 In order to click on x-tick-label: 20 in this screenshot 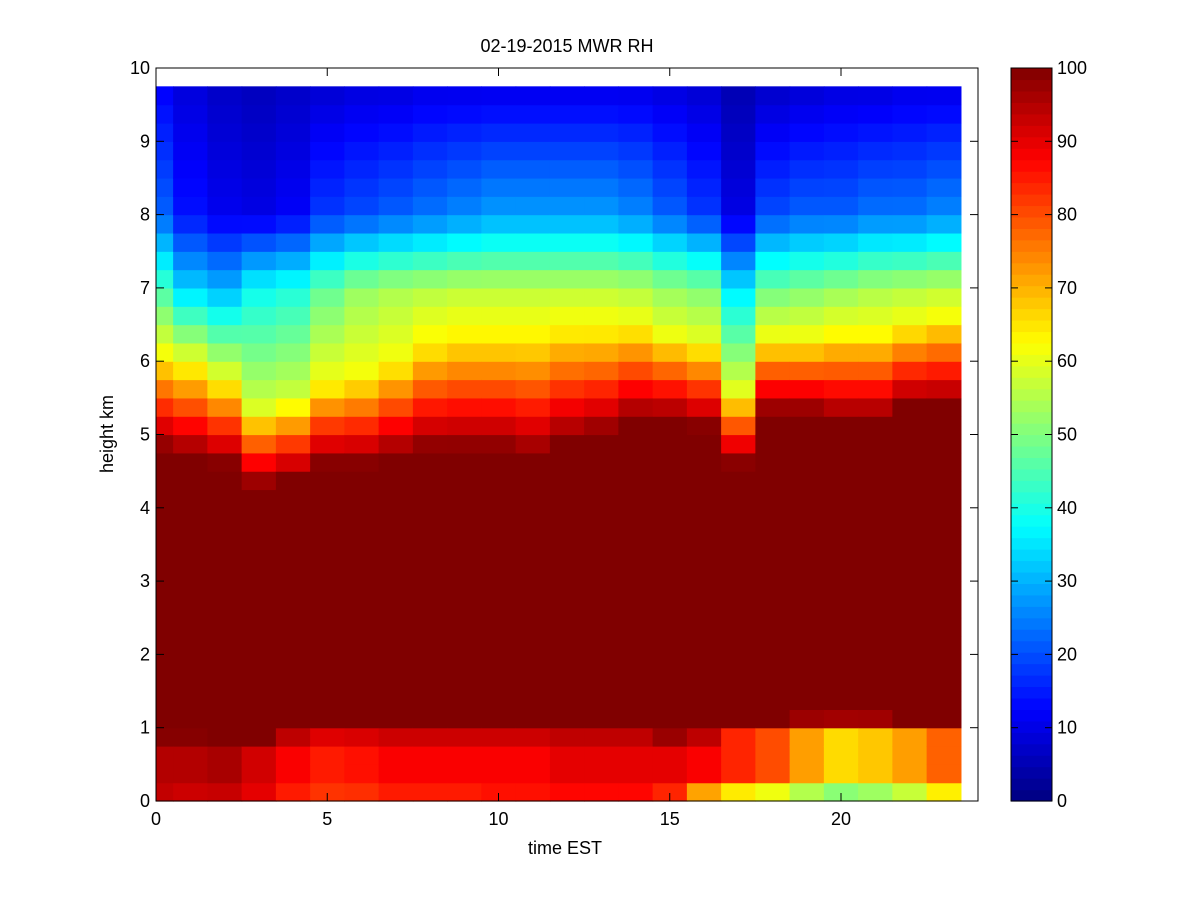, I will do `click(841, 819)`.